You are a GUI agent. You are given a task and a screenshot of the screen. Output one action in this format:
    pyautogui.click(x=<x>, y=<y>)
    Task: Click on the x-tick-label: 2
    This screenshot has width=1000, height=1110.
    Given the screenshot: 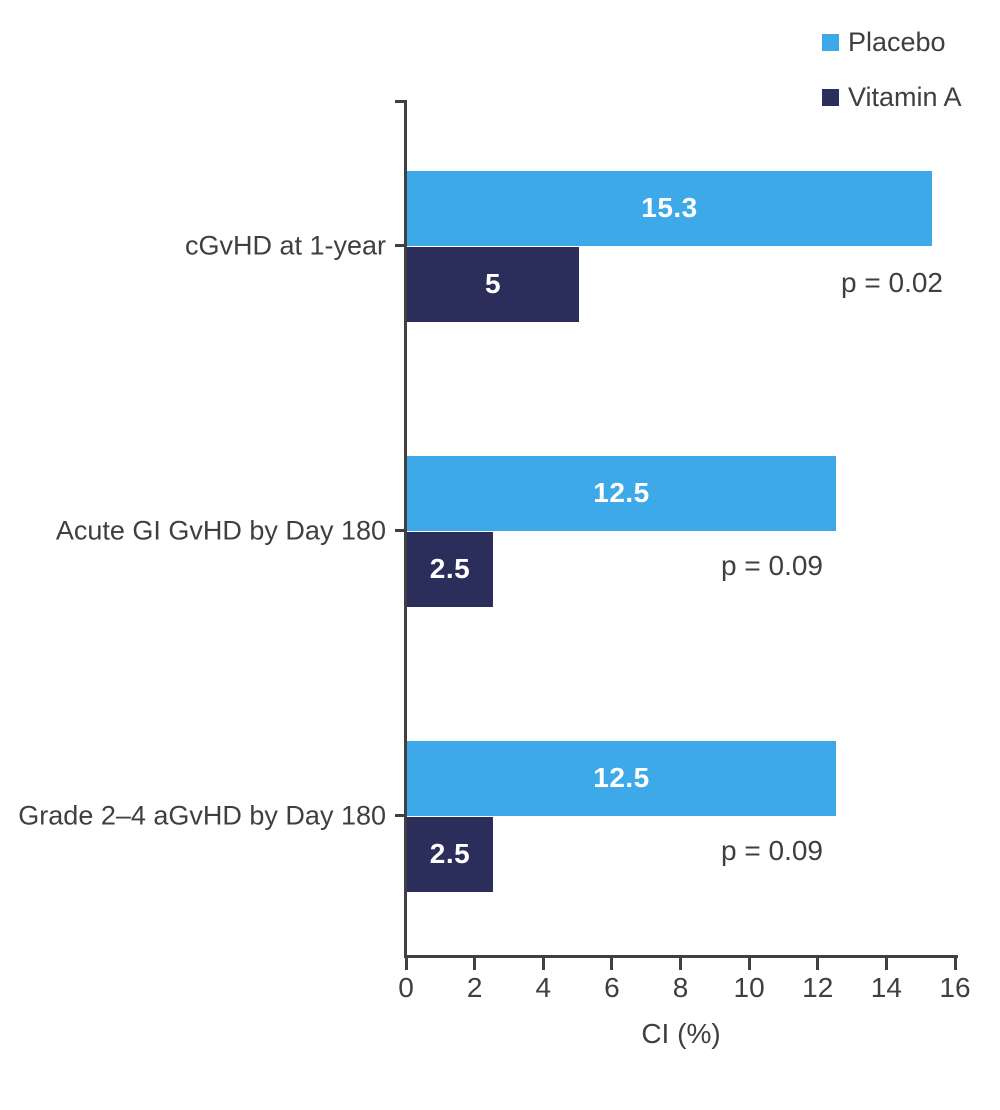 What is the action you would take?
    pyautogui.click(x=474, y=987)
    